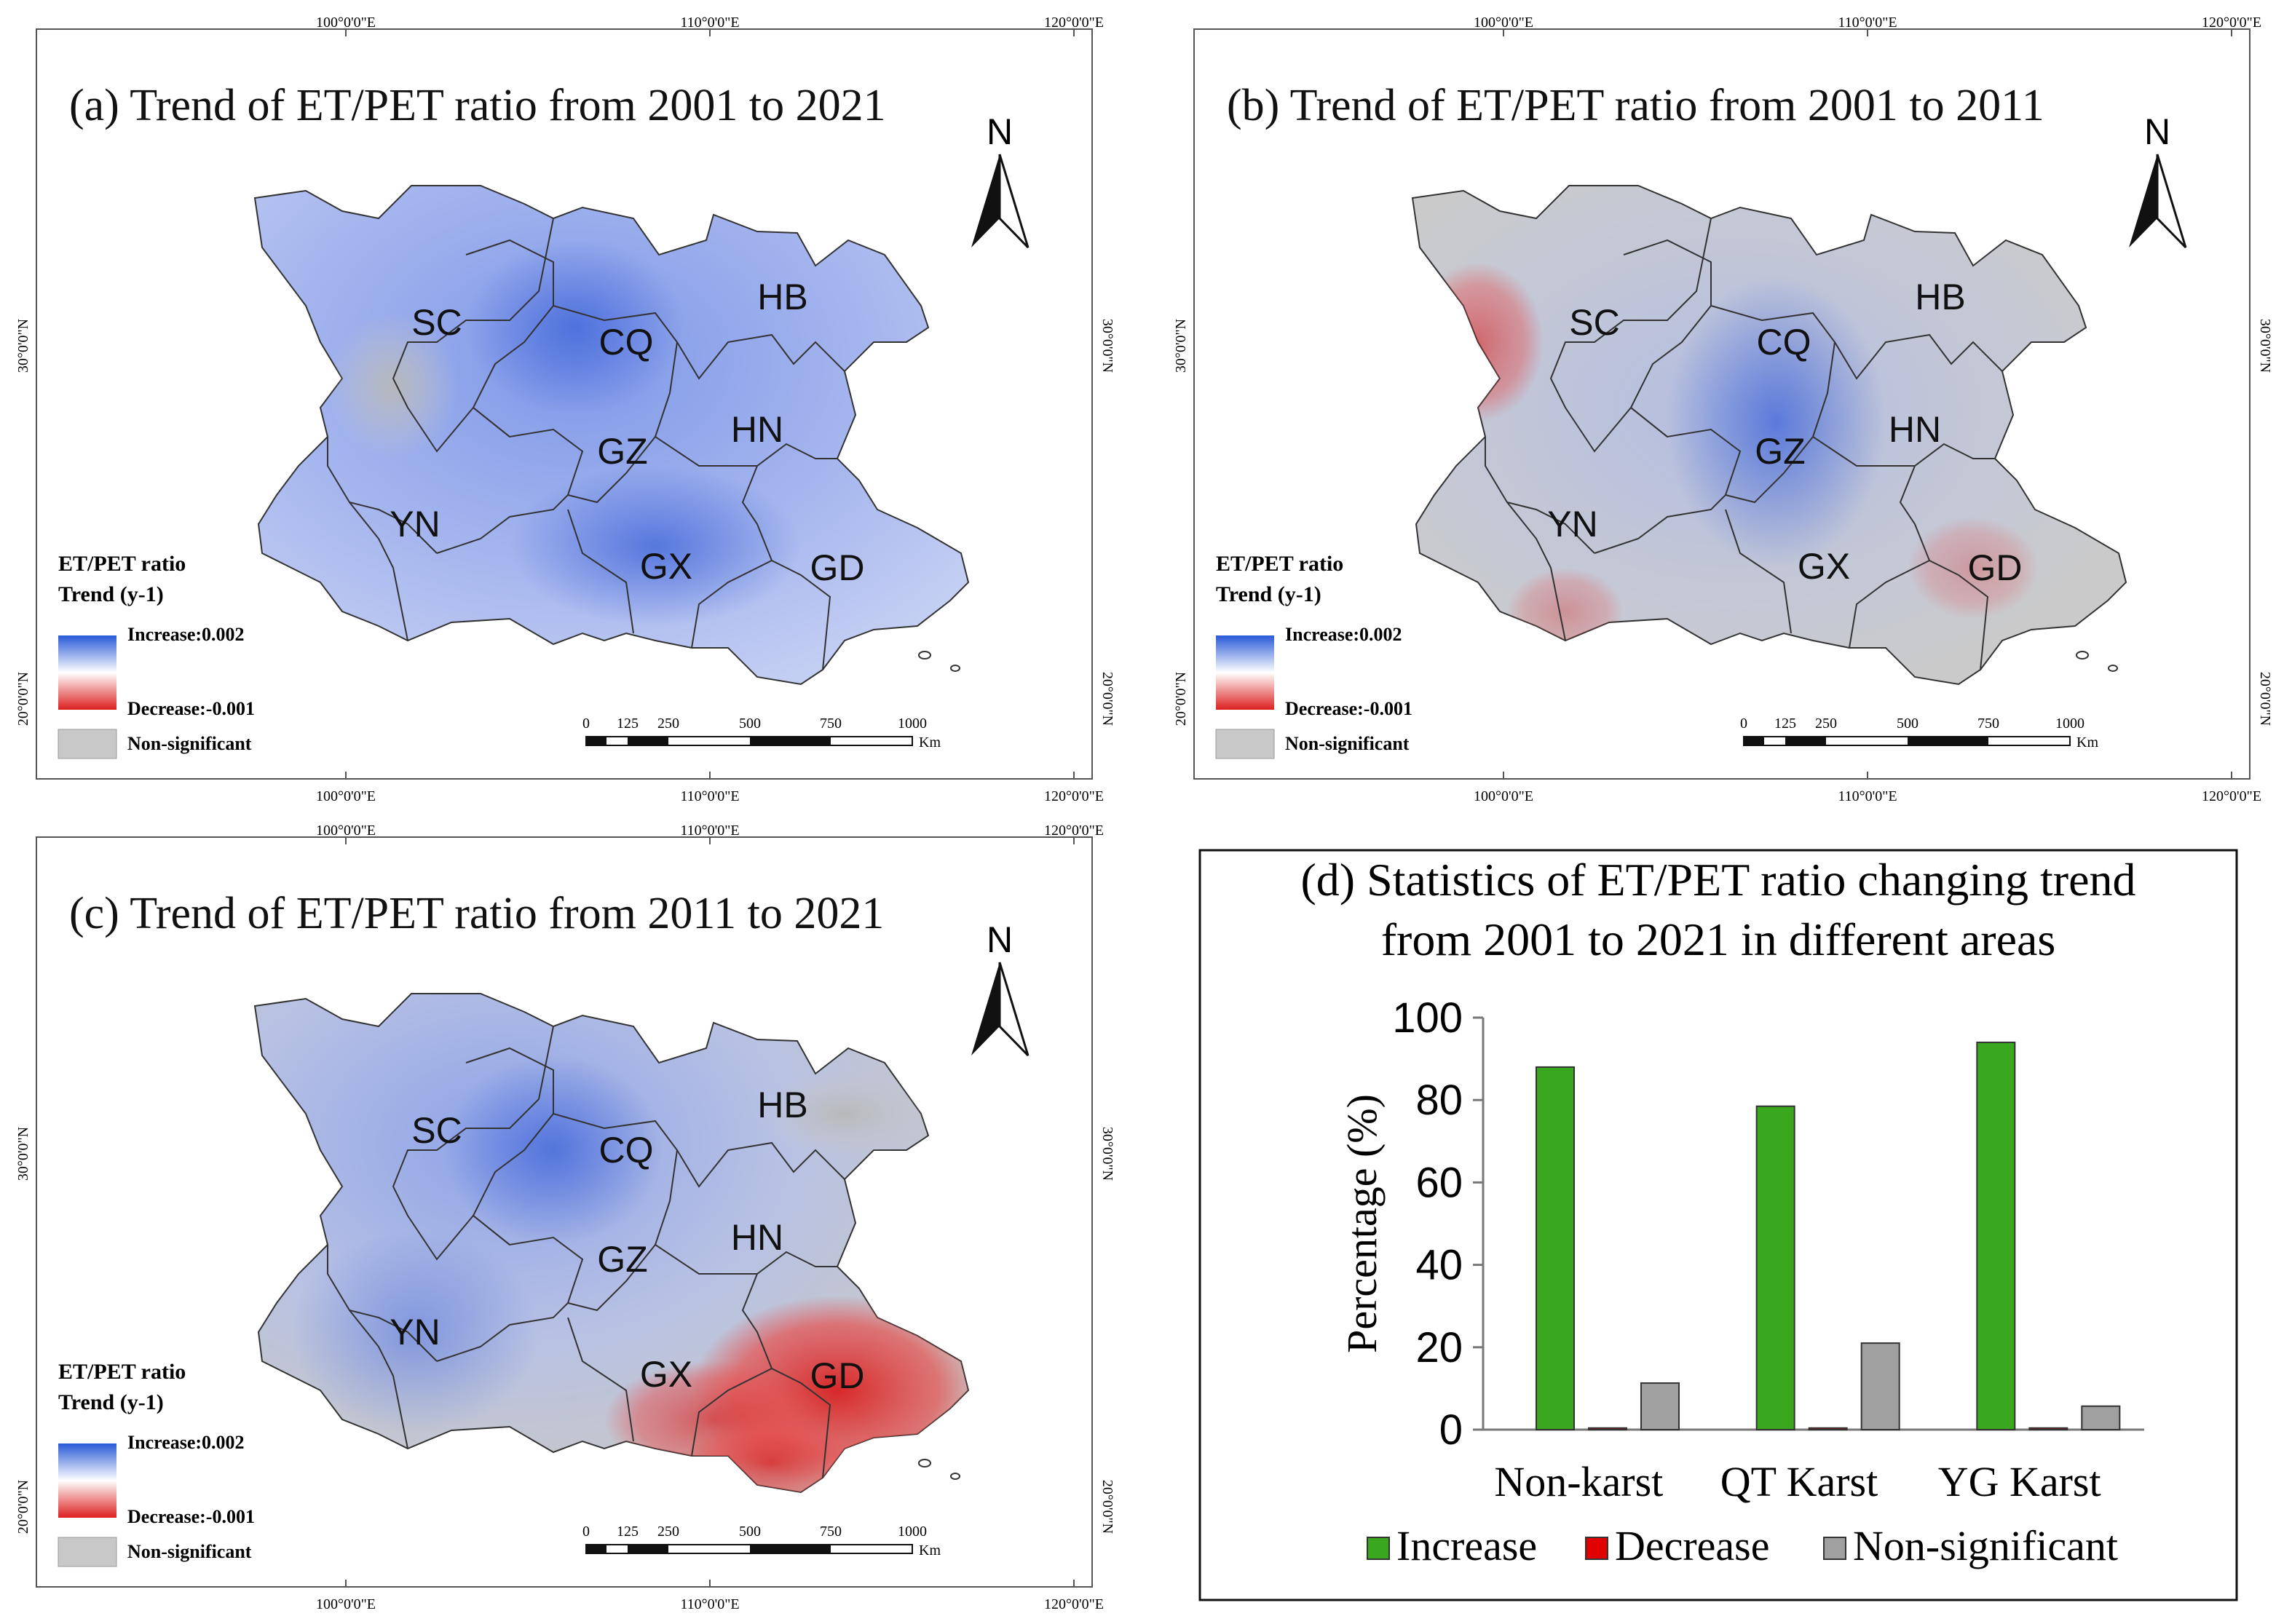 Image resolution: width=2292 pixels, height=1624 pixels. What do you see at coordinates (831, 1532) in the screenshot?
I see `scale-bar-label: 750` at bounding box center [831, 1532].